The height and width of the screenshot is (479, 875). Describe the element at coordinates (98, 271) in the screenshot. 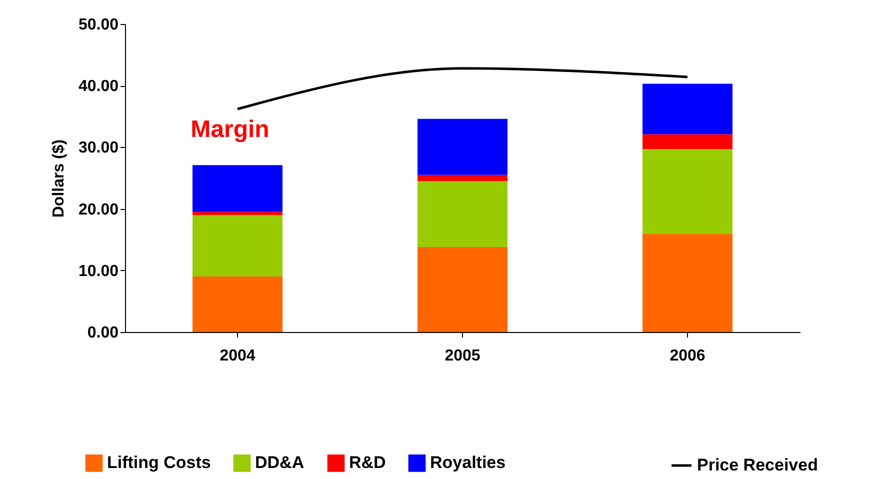

I see `y-tick-label: 10.00` at that location.